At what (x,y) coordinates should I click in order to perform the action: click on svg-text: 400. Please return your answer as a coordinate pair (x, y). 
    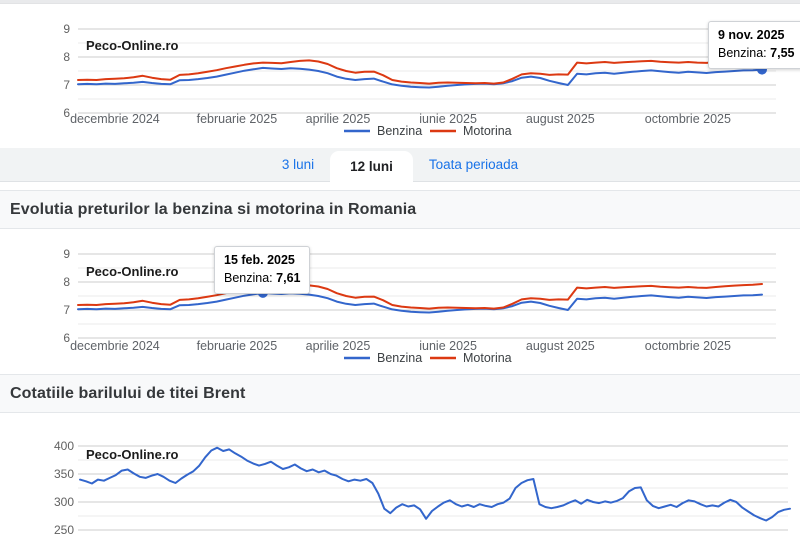
    Looking at the image, I should click on (64, 446).